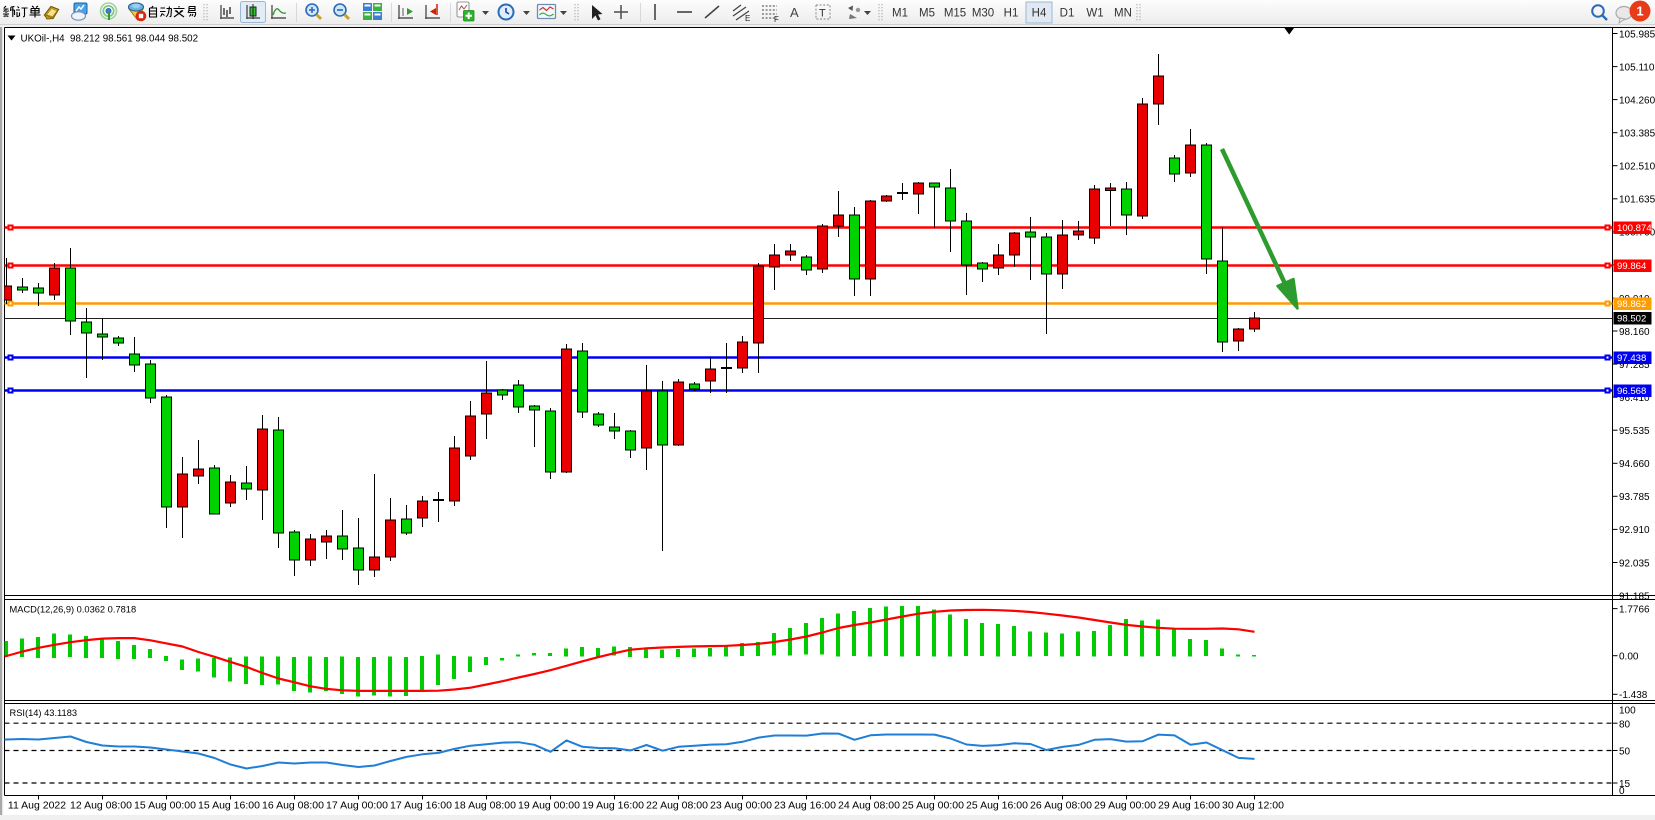  What do you see at coordinates (794, 12) in the screenshot?
I see `svg-text: A` at bounding box center [794, 12].